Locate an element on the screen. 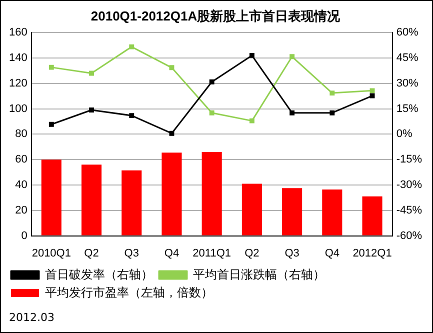 The height and width of the screenshot is (333, 433). y2-tick-label: -45% is located at coordinates (409, 210).